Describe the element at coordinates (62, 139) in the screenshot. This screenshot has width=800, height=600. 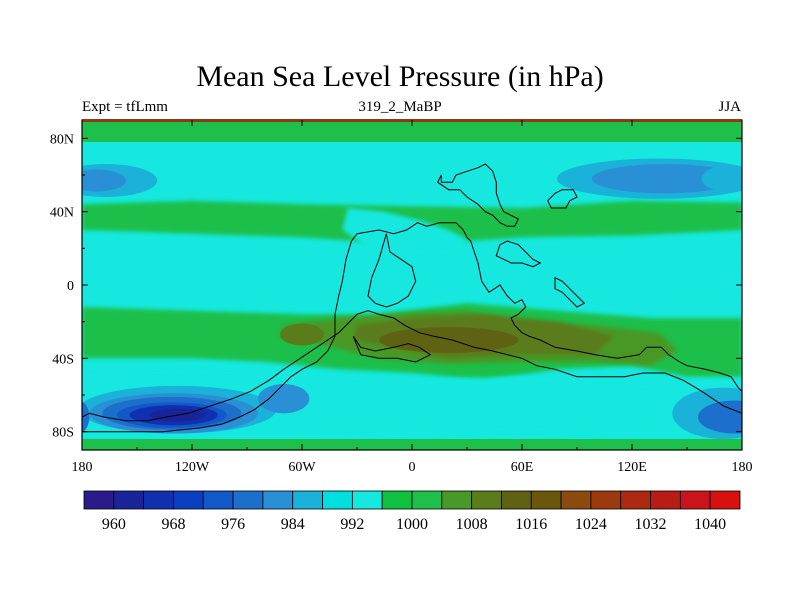
I see `y-tick-label-0: 80N` at that location.